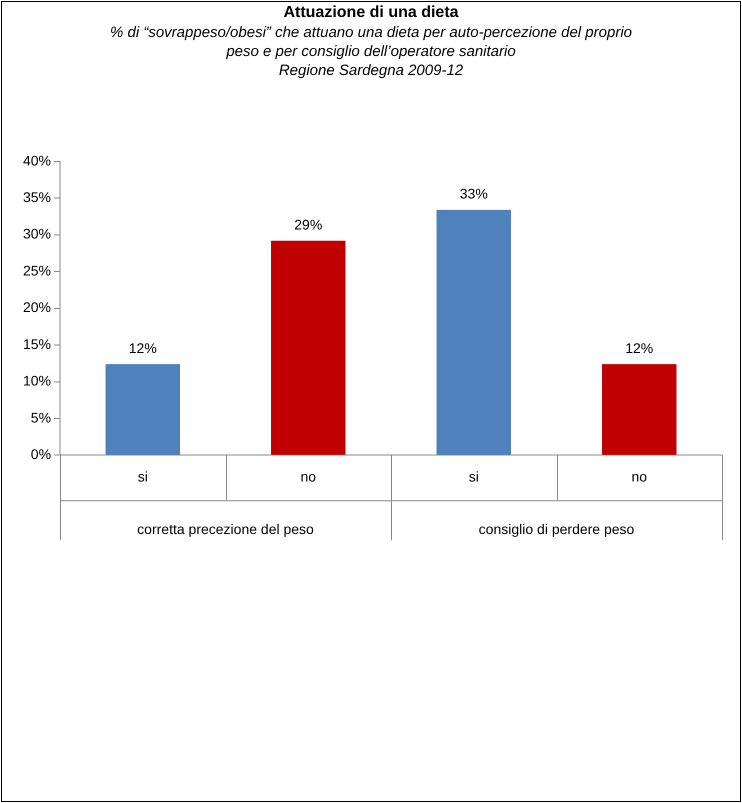  I want to click on data-label: 33%, so click(474, 194).